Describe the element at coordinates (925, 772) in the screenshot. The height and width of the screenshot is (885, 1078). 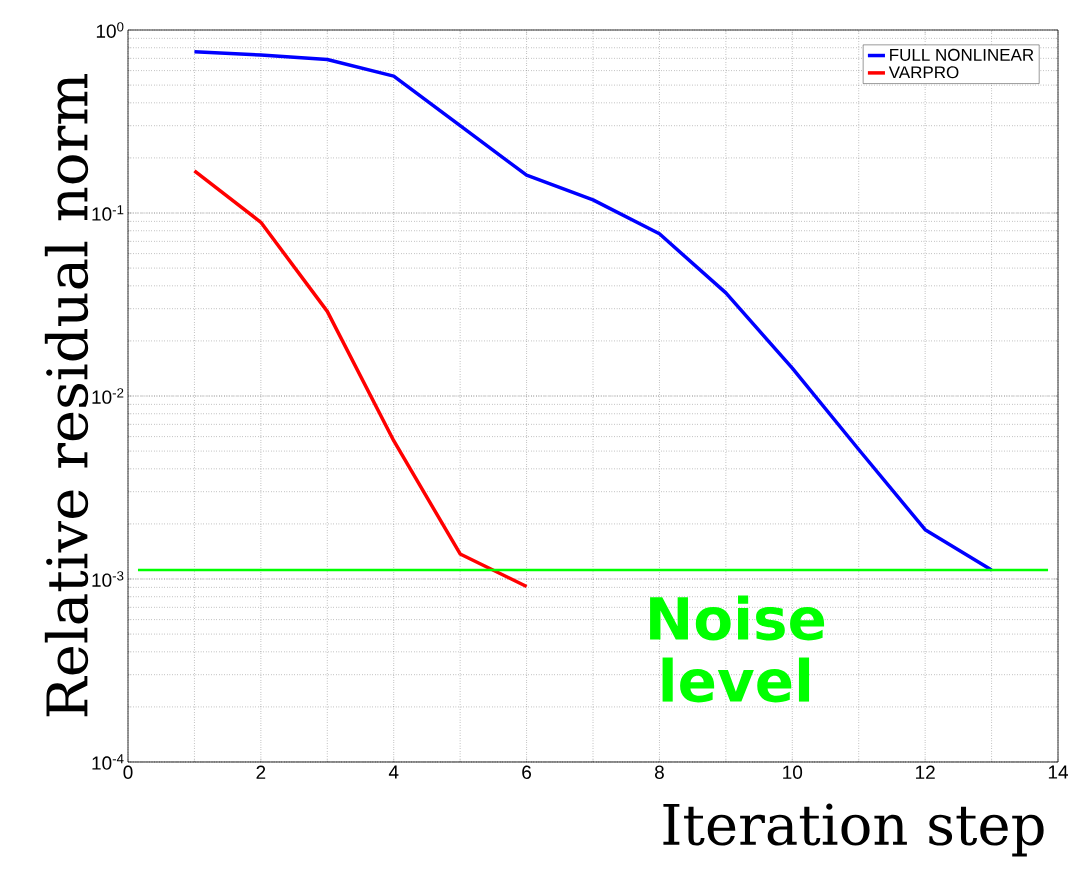
I see `x-tick-label: 12` at that location.